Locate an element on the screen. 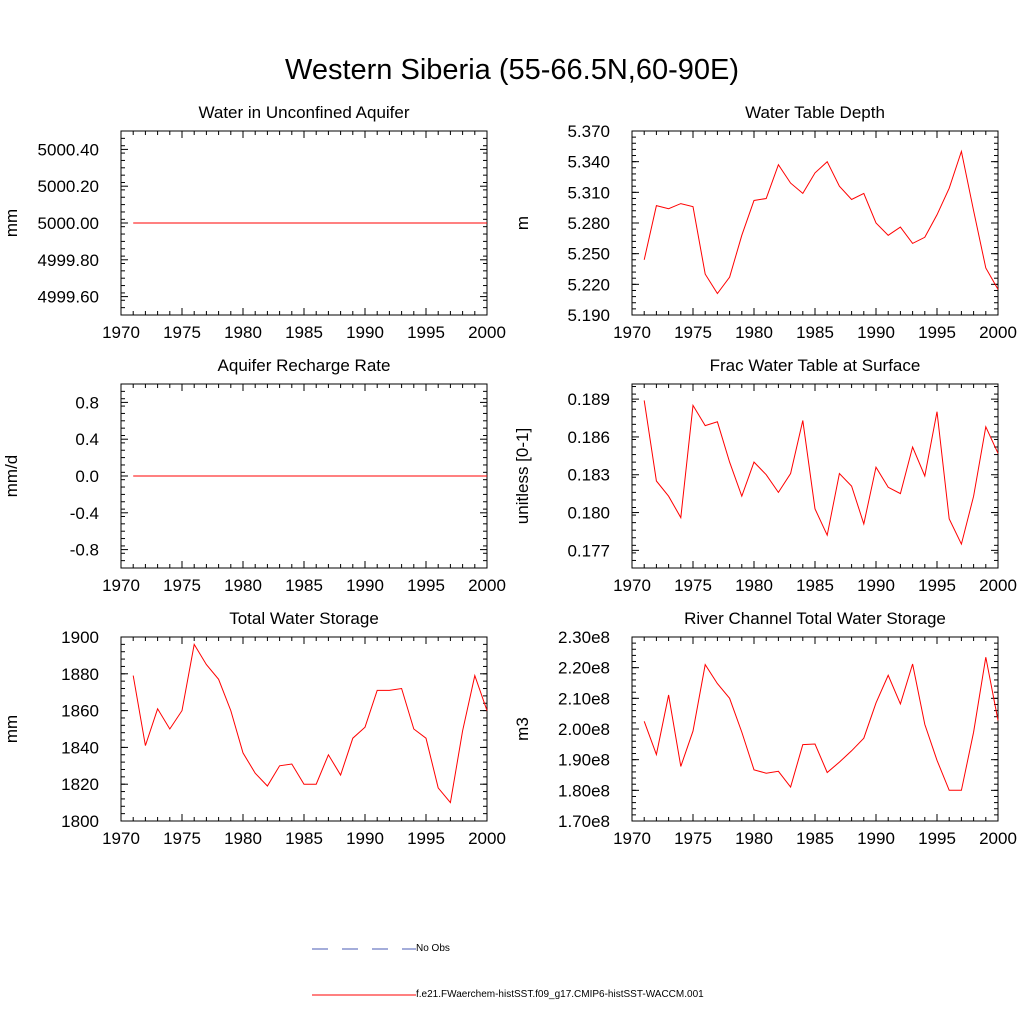 The image size is (1024, 1024). panel-title: Water in Unconfined Aquifer is located at coordinates (303, 112).